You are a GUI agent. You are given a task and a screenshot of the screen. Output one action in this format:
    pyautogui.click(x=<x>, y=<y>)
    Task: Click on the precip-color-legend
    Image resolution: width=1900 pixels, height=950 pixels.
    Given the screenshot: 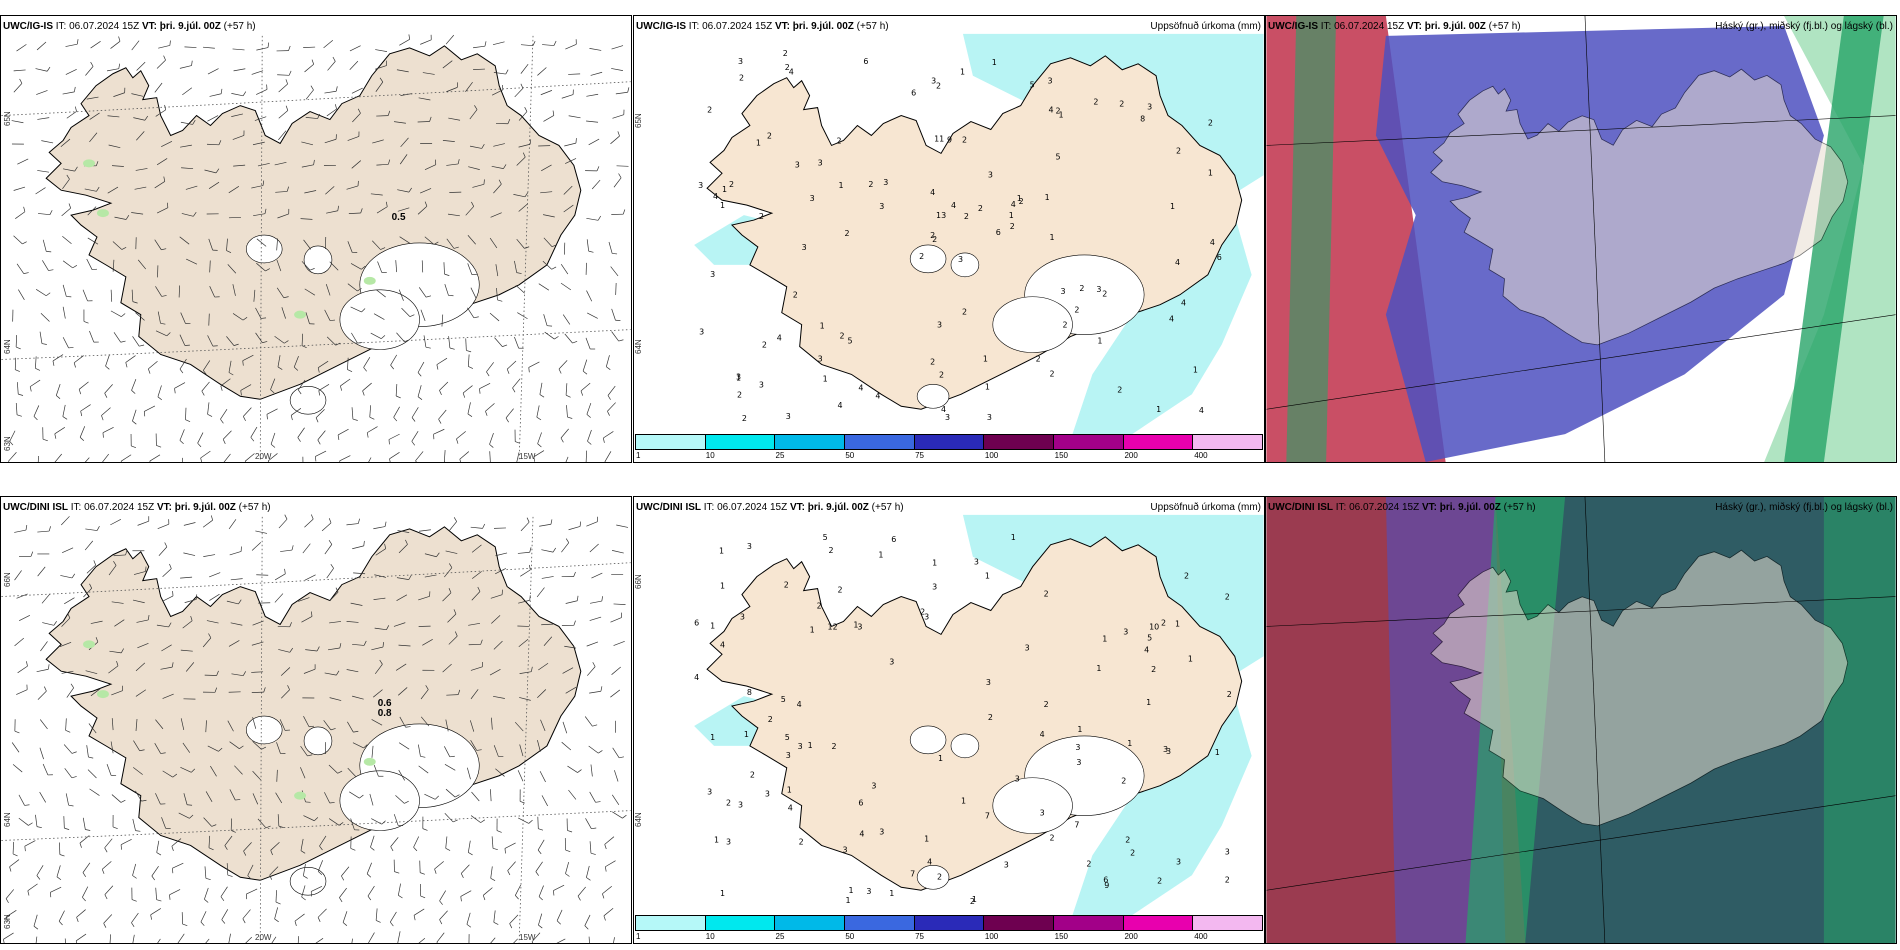 What is the action you would take?
    pyautogui.click(x=949, y=442)
    